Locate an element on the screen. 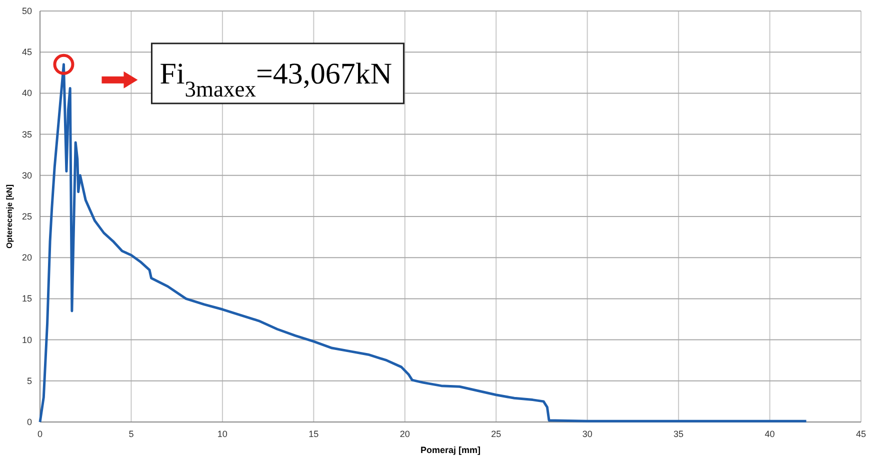 Image resolution: width=871 pixels, height=457 pixels. x-tick-label: 45 is located at coordinates (861, 434).